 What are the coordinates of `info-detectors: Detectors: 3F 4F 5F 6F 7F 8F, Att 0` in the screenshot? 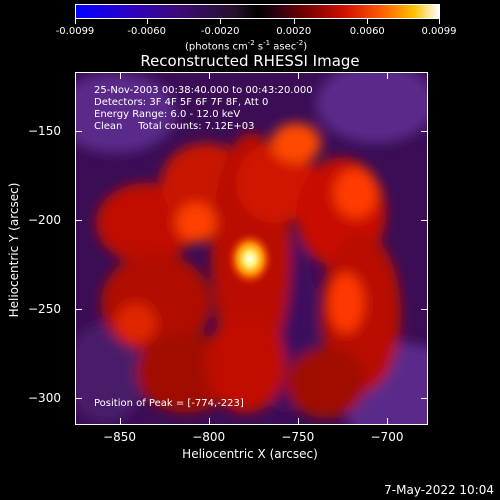 It's located at (181, 102).